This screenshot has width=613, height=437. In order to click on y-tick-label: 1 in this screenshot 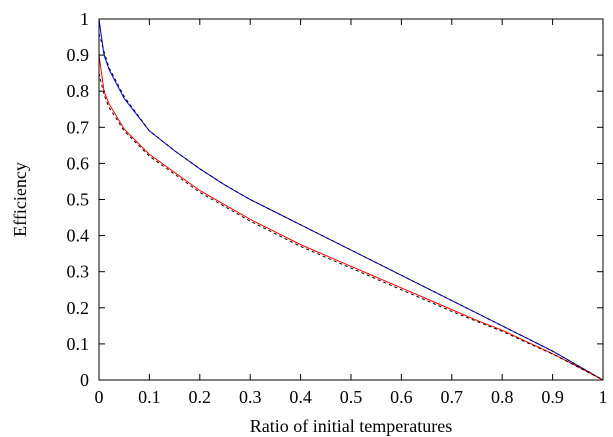, I will do `click(84, 19)`.